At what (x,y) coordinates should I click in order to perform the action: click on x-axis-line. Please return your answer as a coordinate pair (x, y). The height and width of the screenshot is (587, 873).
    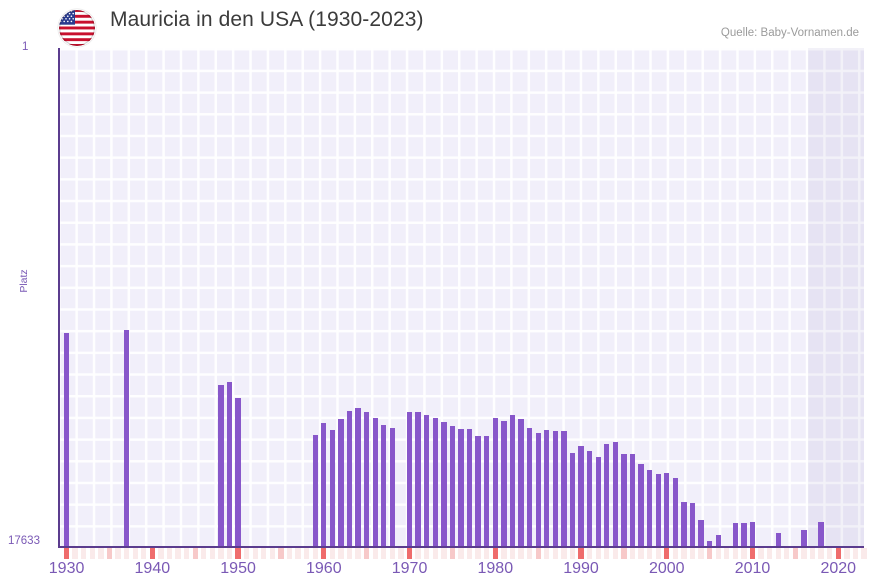
    Looking at the image, I should click on (461, 547).